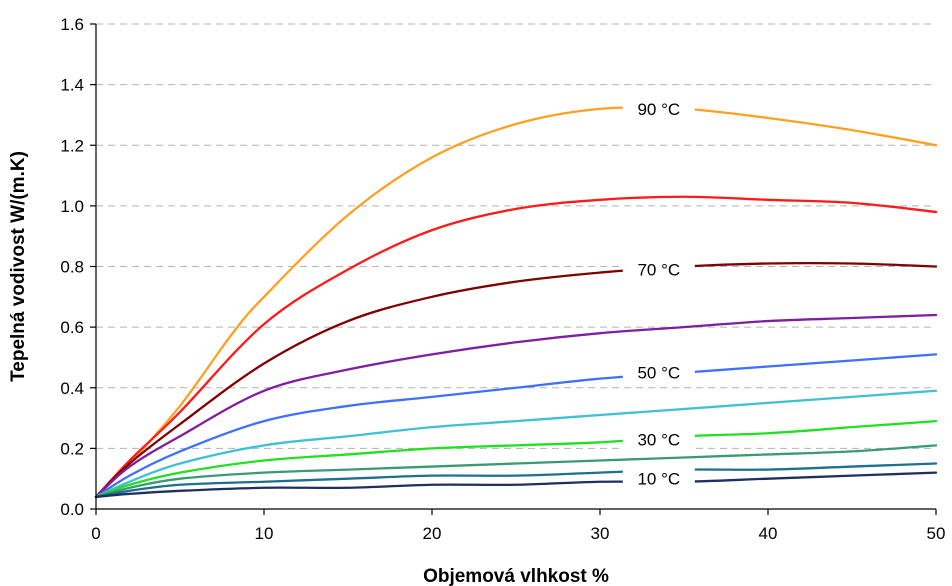 The width and height of the screenshot is (952, 586). I want to click on y-tick-label-8: 1.6, so click(72, 24).